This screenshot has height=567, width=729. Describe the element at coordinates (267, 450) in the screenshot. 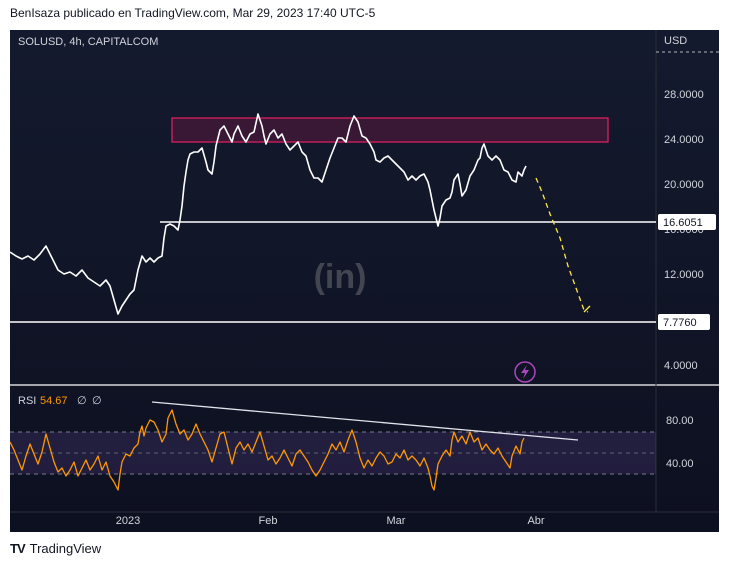

I see `rsi-line` at that location.